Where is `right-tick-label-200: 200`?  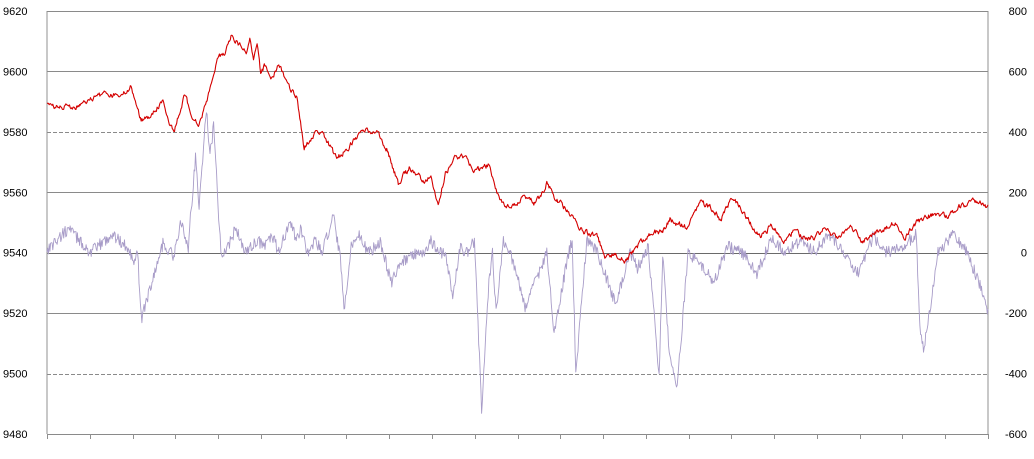
right-tick-label-200: 200 is located at coordinates (1018, 193).